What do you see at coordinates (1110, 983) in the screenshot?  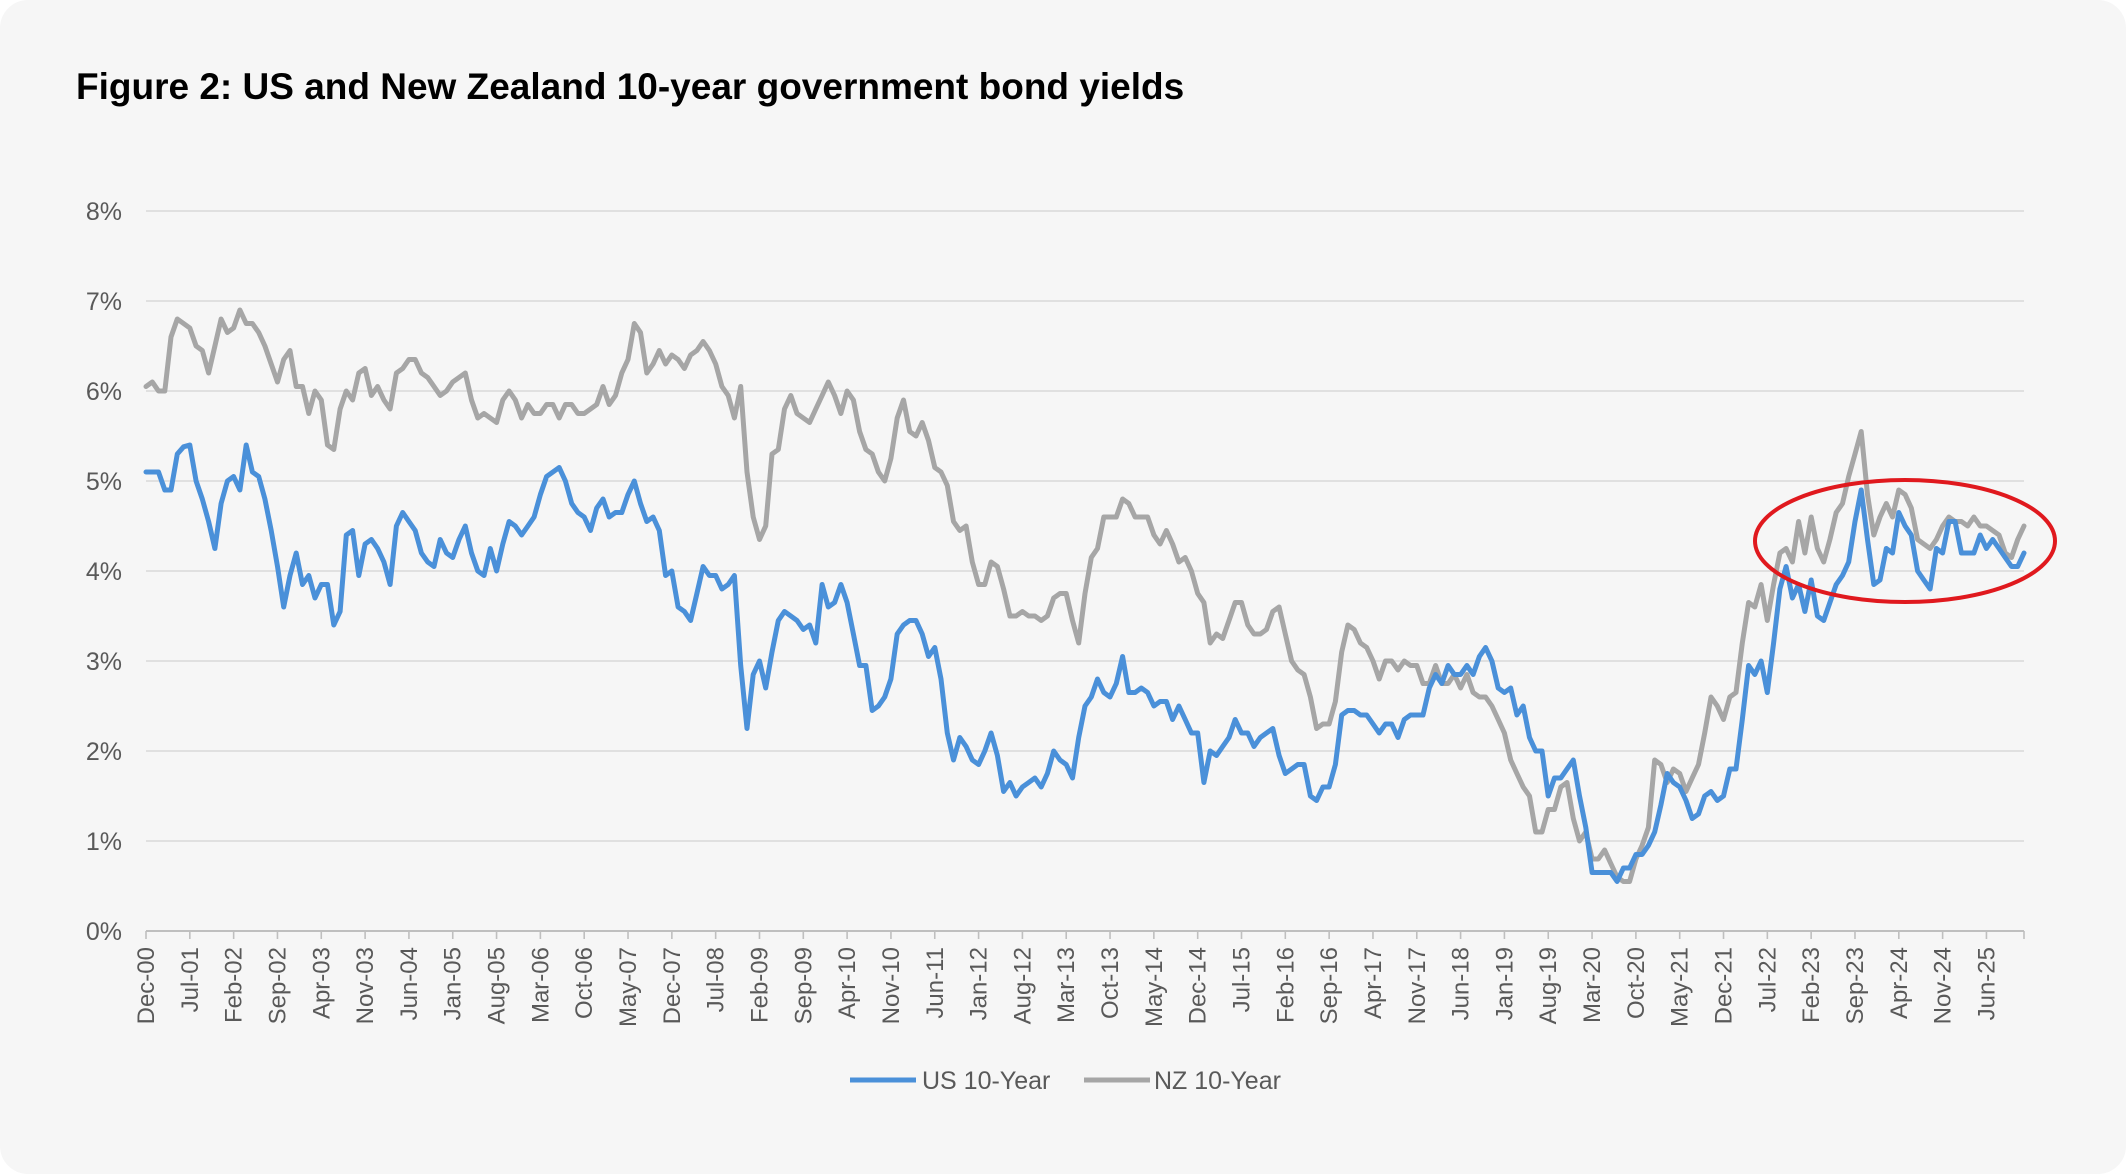 I see `x-tick-label: Oct-13` at bounding box center [1110, 983].